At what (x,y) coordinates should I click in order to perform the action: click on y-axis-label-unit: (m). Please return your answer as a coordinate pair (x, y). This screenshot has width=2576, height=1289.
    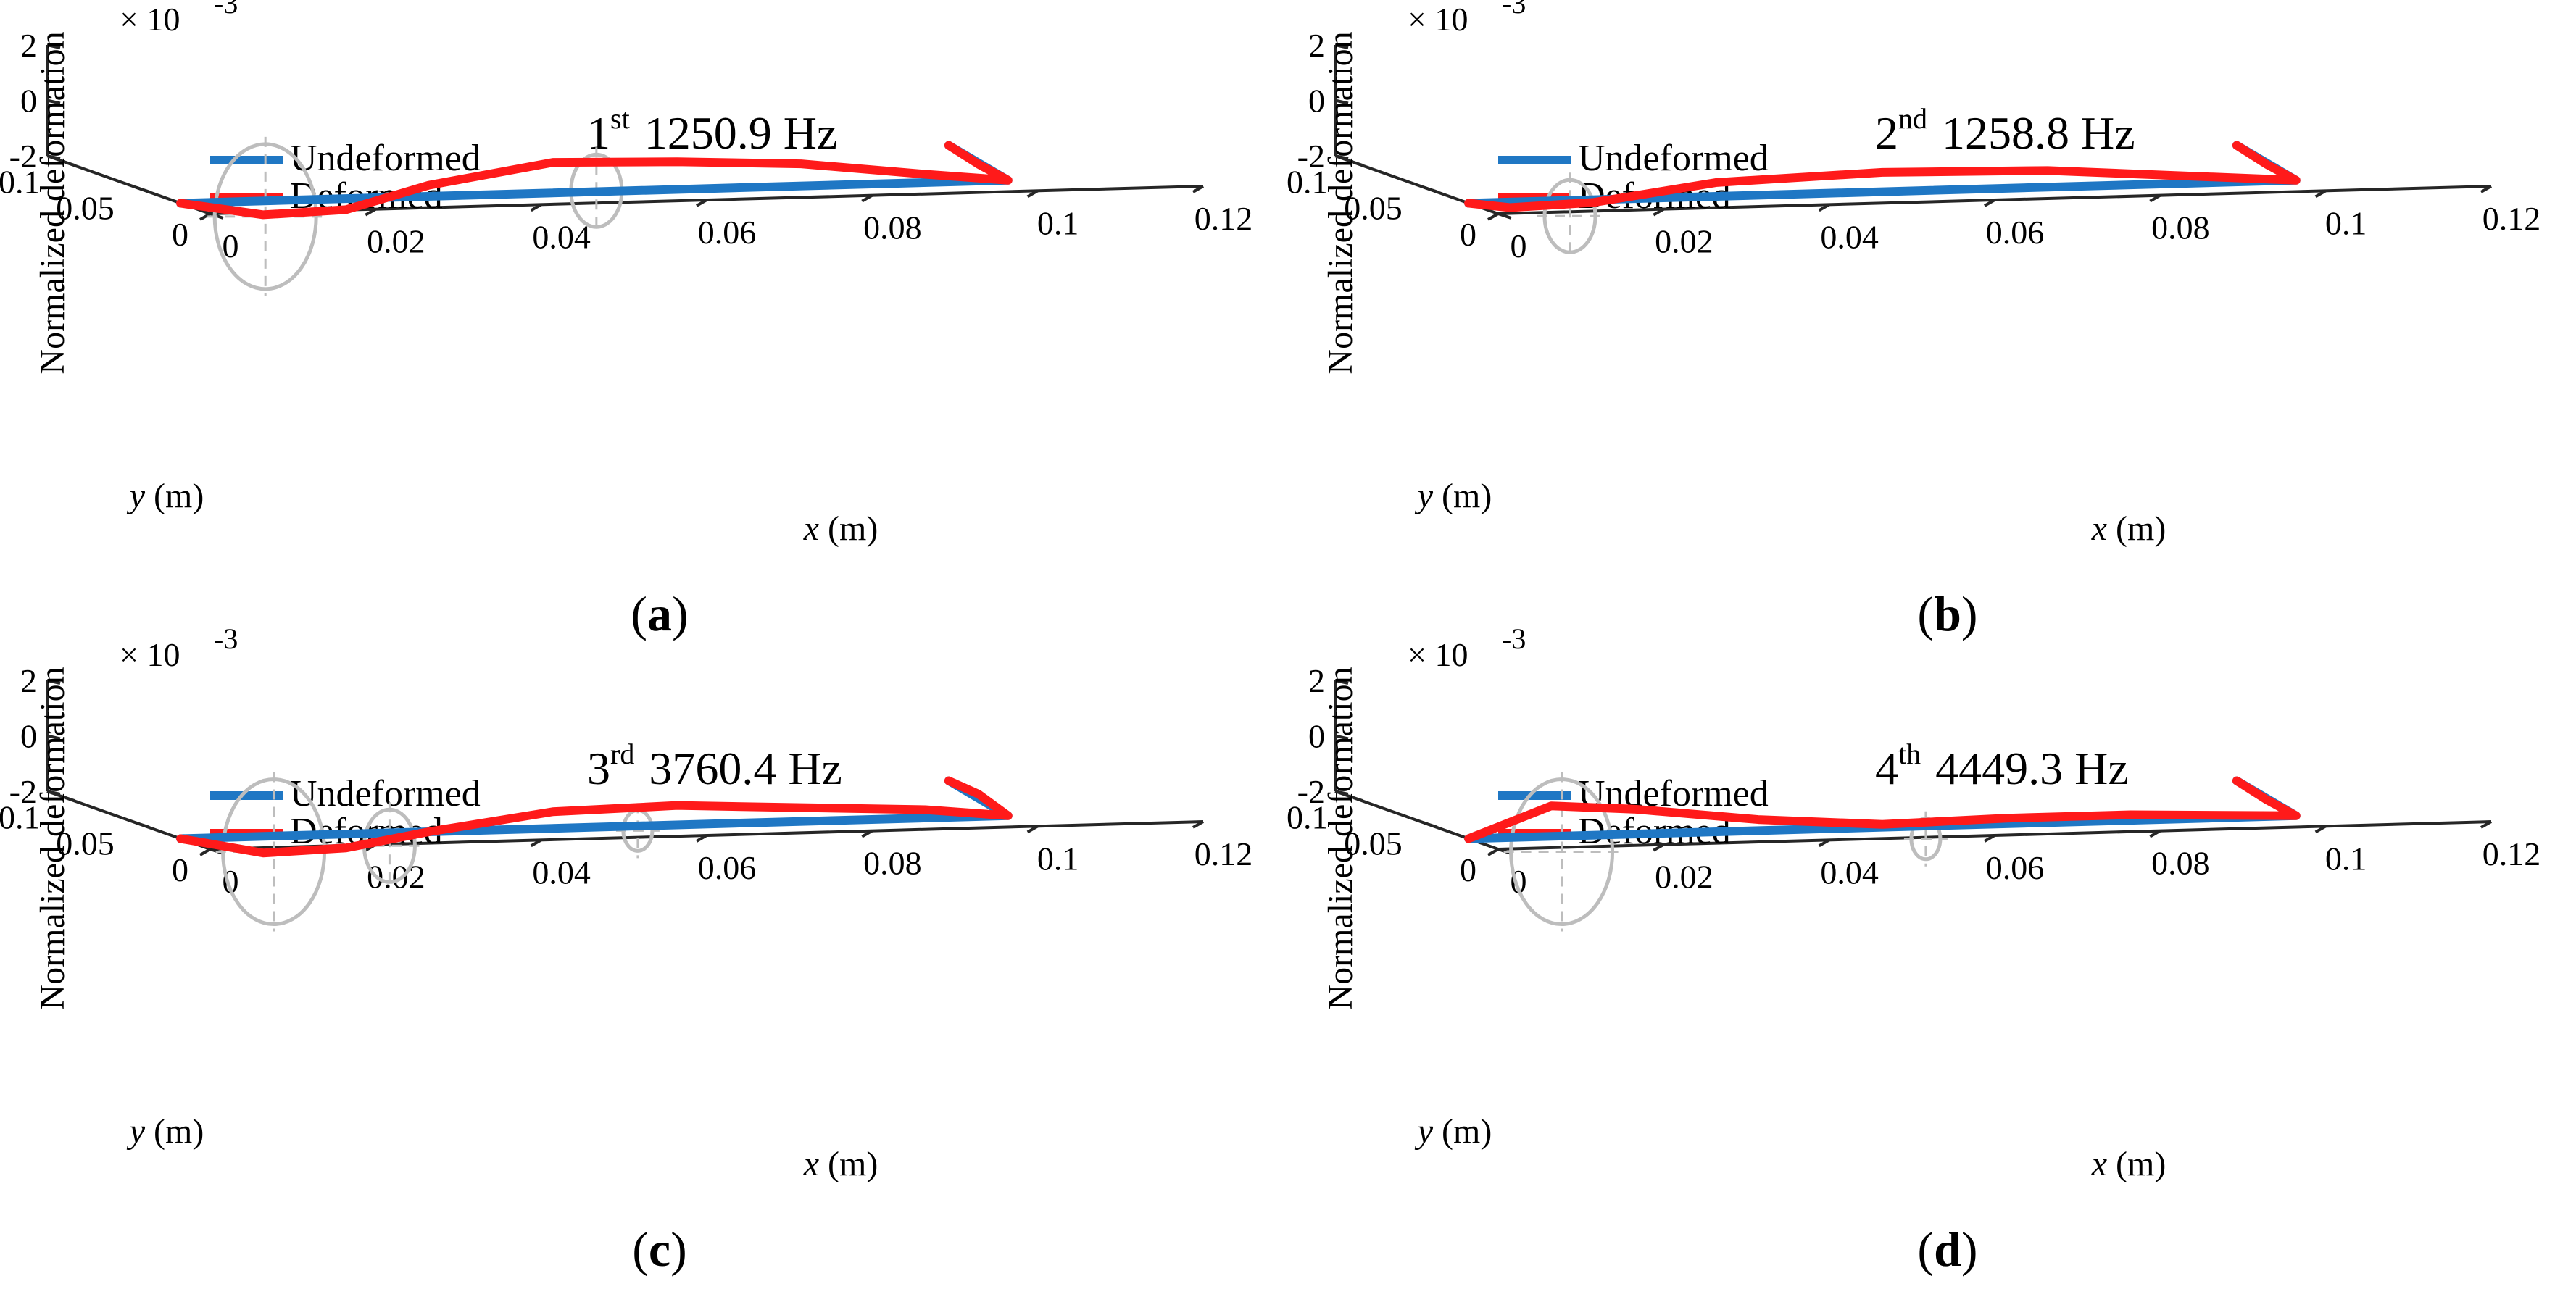
    Looking at the image, I should click on (174, 1131).